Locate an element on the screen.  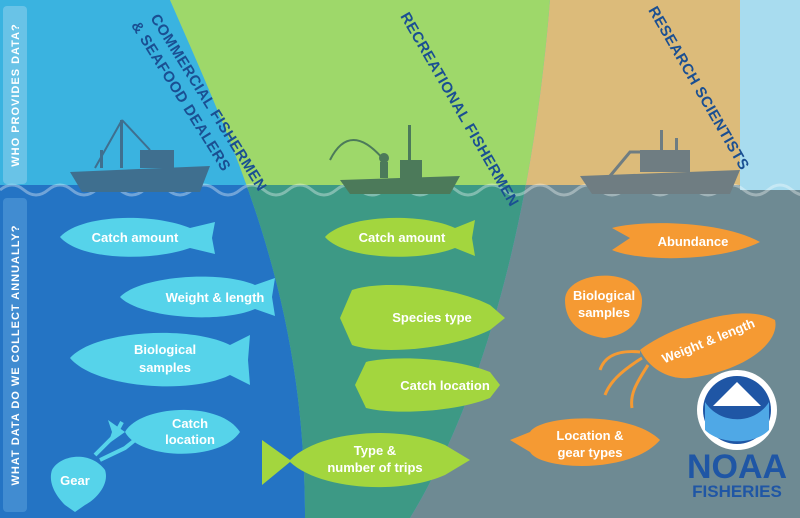
research-item-location-gear: Location & gear types is located at coordinates (585, 442).